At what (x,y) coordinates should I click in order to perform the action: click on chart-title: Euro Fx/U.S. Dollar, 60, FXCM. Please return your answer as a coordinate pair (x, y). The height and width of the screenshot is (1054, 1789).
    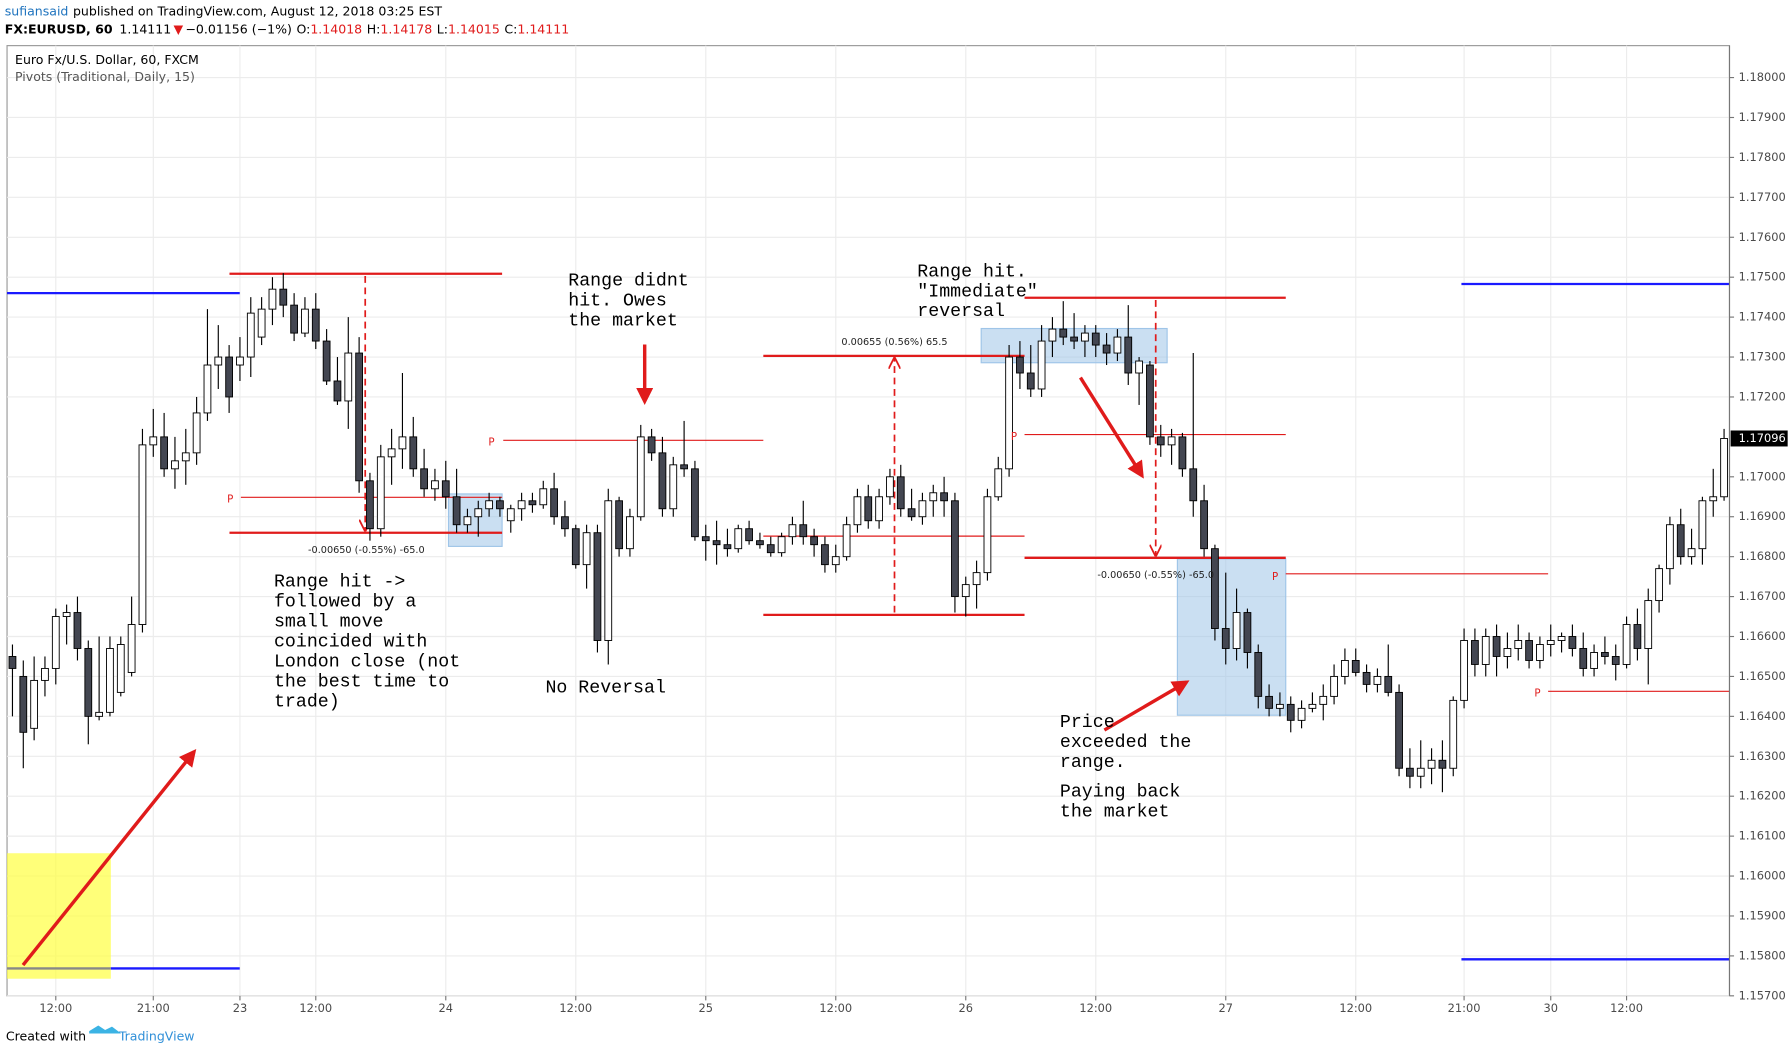
    Looking at the image, I should click on (107, 59).